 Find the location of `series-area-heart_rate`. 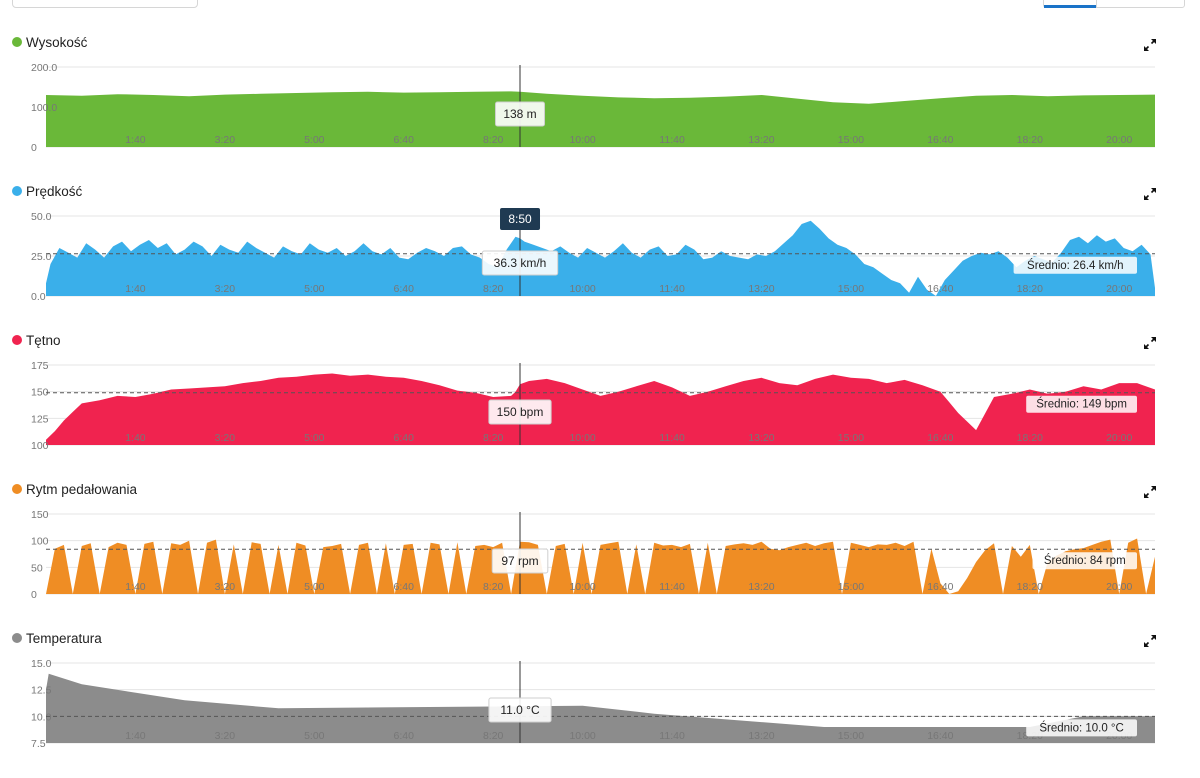

series-area-heart_rate is located at coordinates (600, 409).